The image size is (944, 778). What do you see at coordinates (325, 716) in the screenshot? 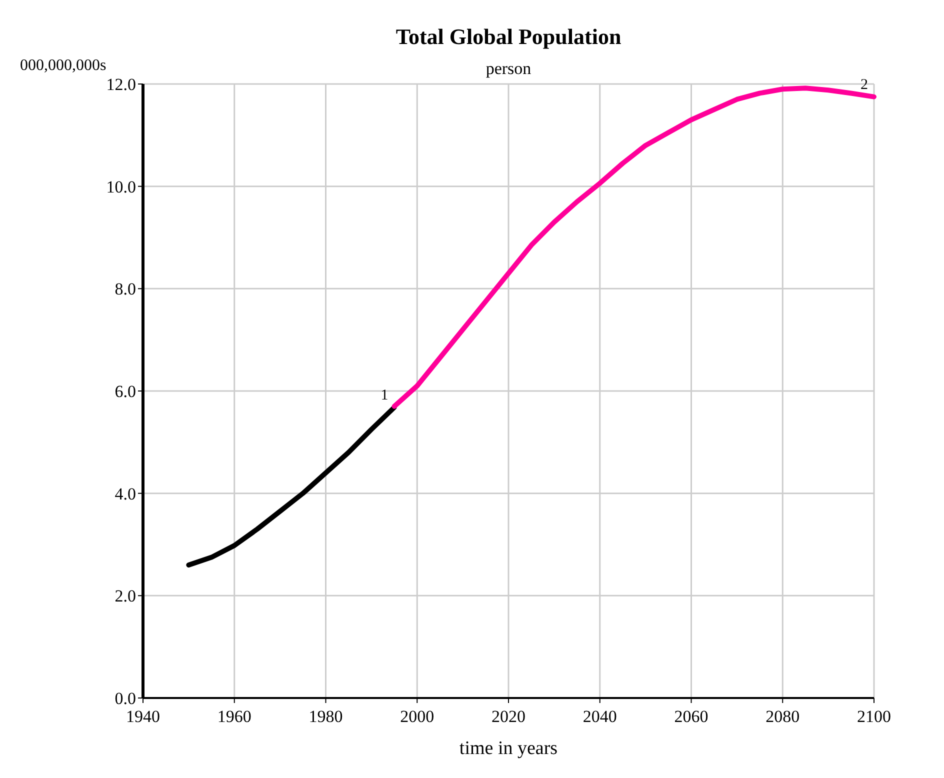
I see `x-tick-label: 1980` at bounding box center [325, 716].